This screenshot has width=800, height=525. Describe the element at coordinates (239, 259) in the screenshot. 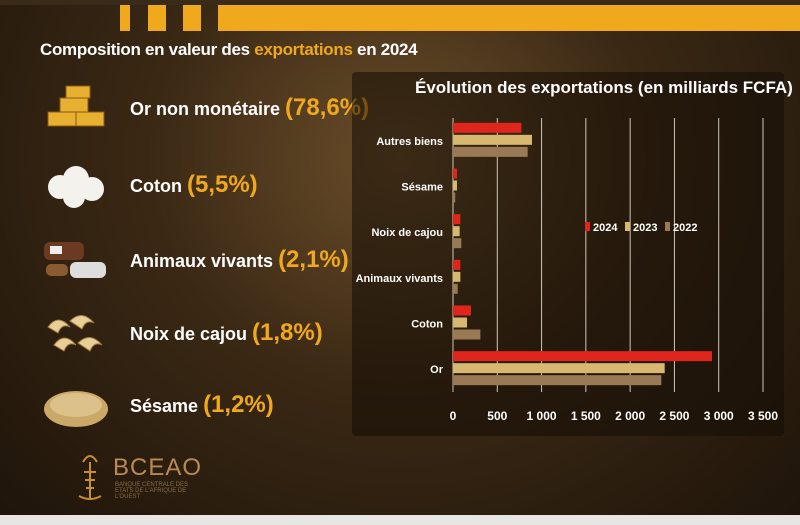

I see `item-label: Animaux vivants (2,1%)` at that location.